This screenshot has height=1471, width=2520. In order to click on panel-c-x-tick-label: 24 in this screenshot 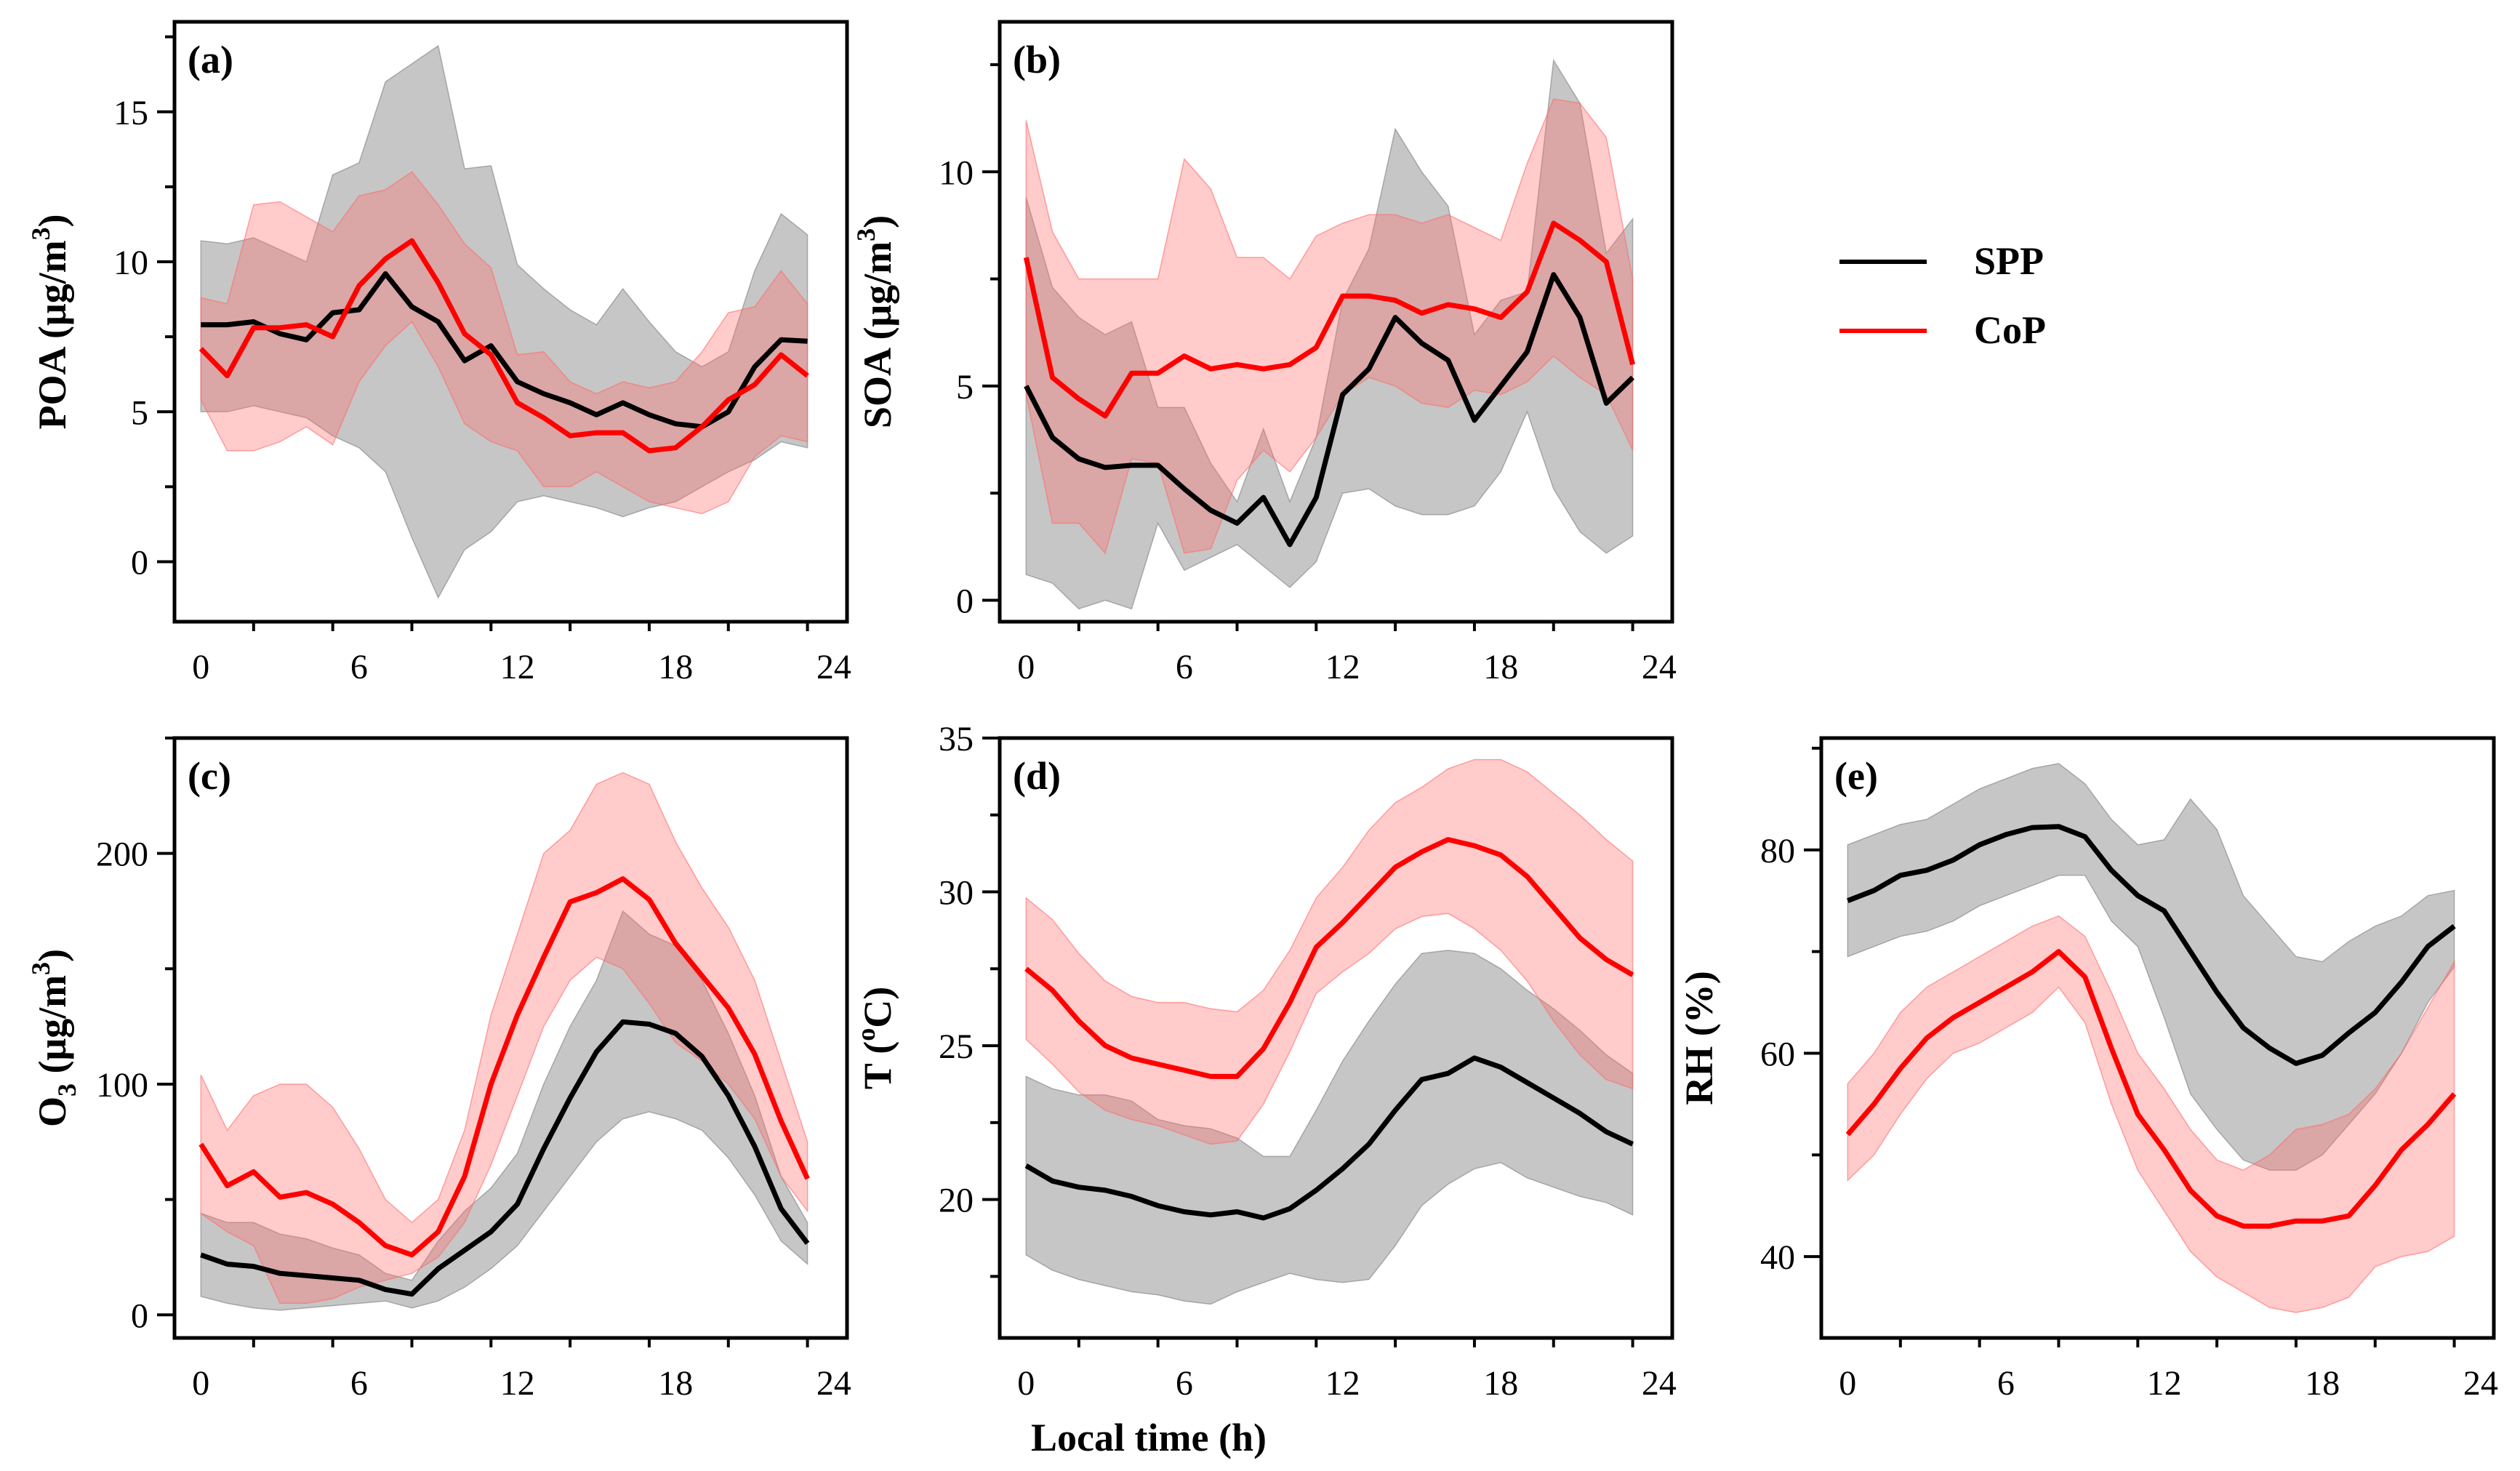, I will do `click(833, 1383)`.